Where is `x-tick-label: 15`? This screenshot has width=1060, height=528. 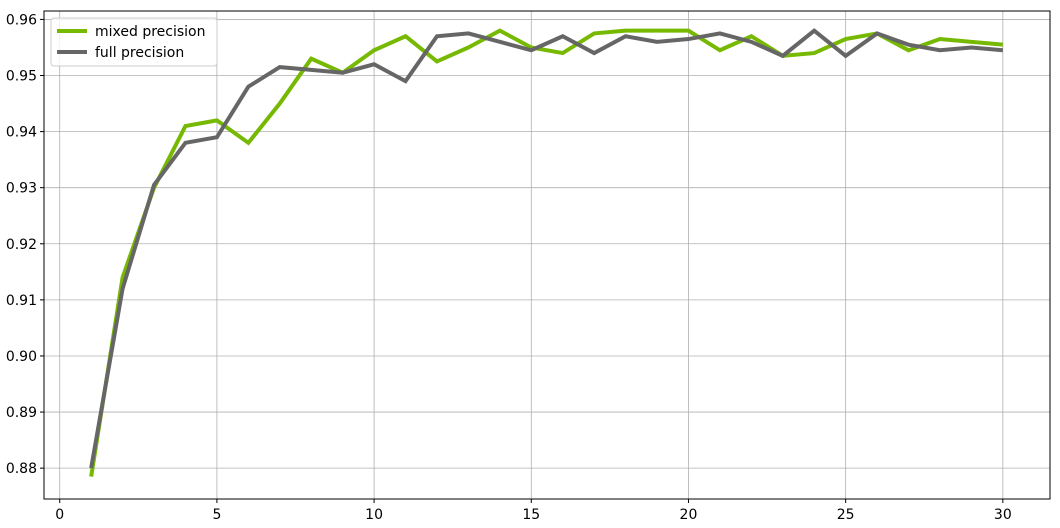
x-tick-label: 15 is located at coordinates (531, 515).